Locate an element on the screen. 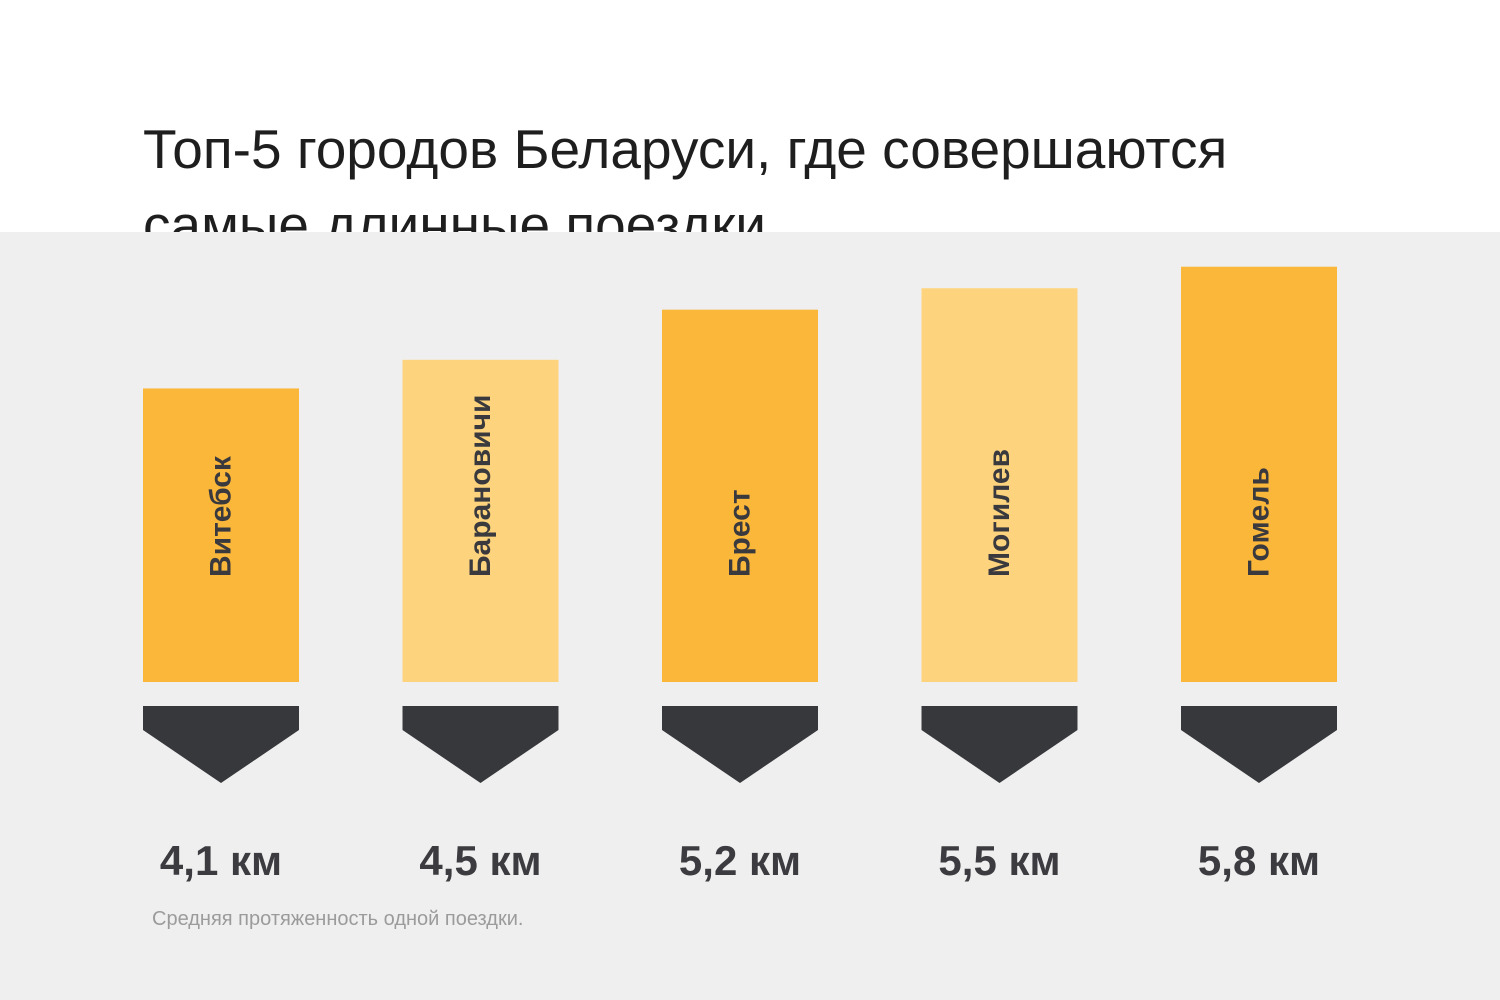 Image resolution: width=1500 pixels, height=1000 pixels. bar-category-label: Барановичи is located at coordinates (480, 486).